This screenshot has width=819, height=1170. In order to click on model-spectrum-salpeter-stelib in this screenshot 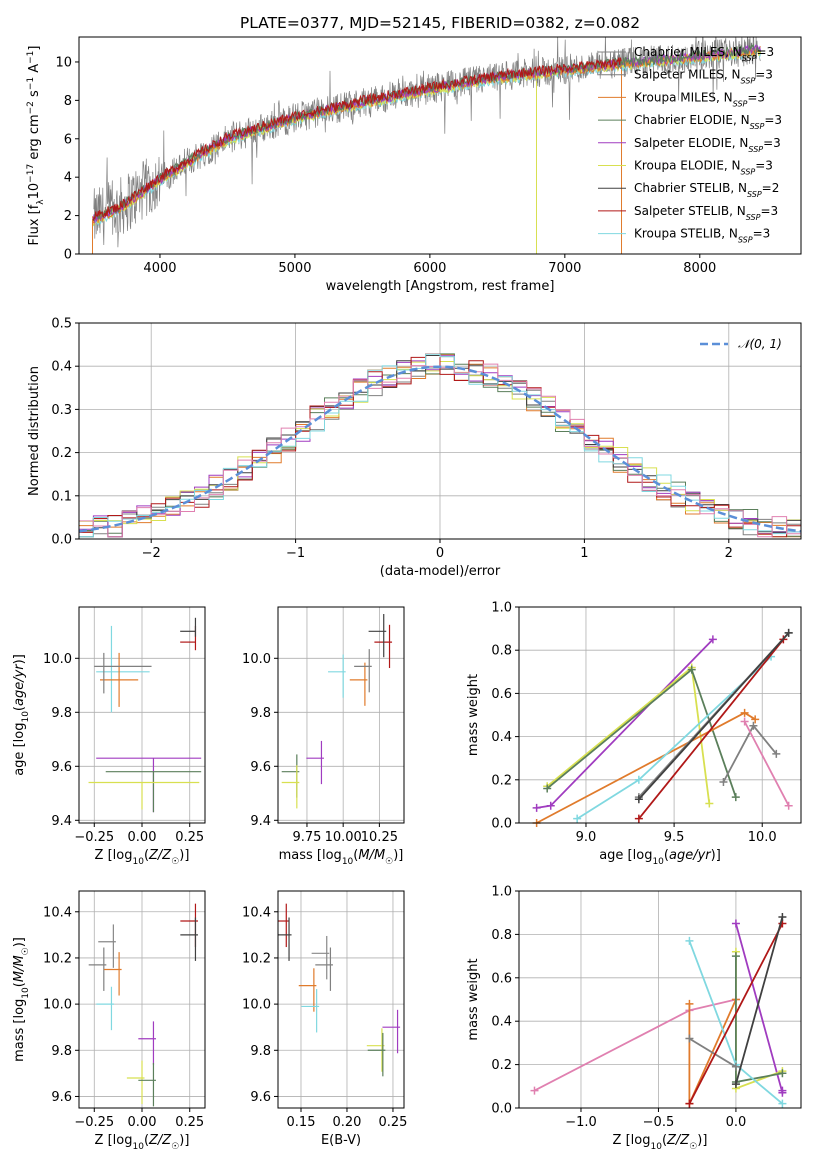, I will do `click(357, 139)`.